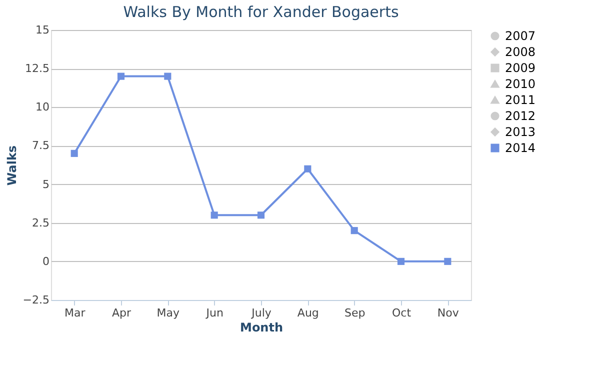 The width and height of the screenshot is (600, 365). I want to click on y-tick-label: 10, so click(43, 107).